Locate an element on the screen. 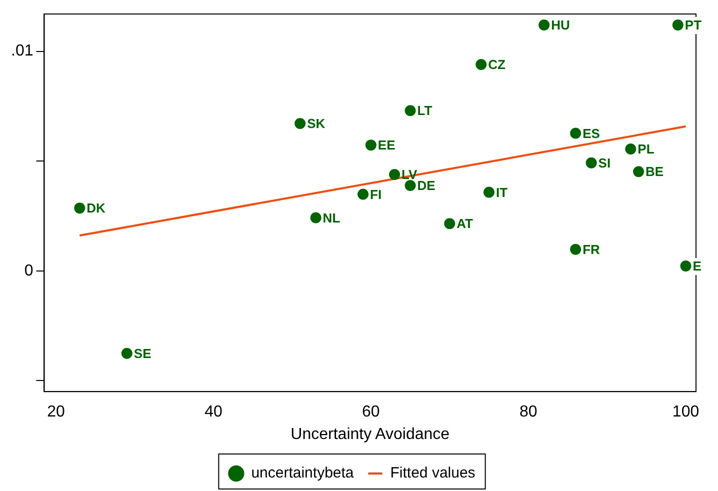  data-label: ES is located at coordinates (591, 133).